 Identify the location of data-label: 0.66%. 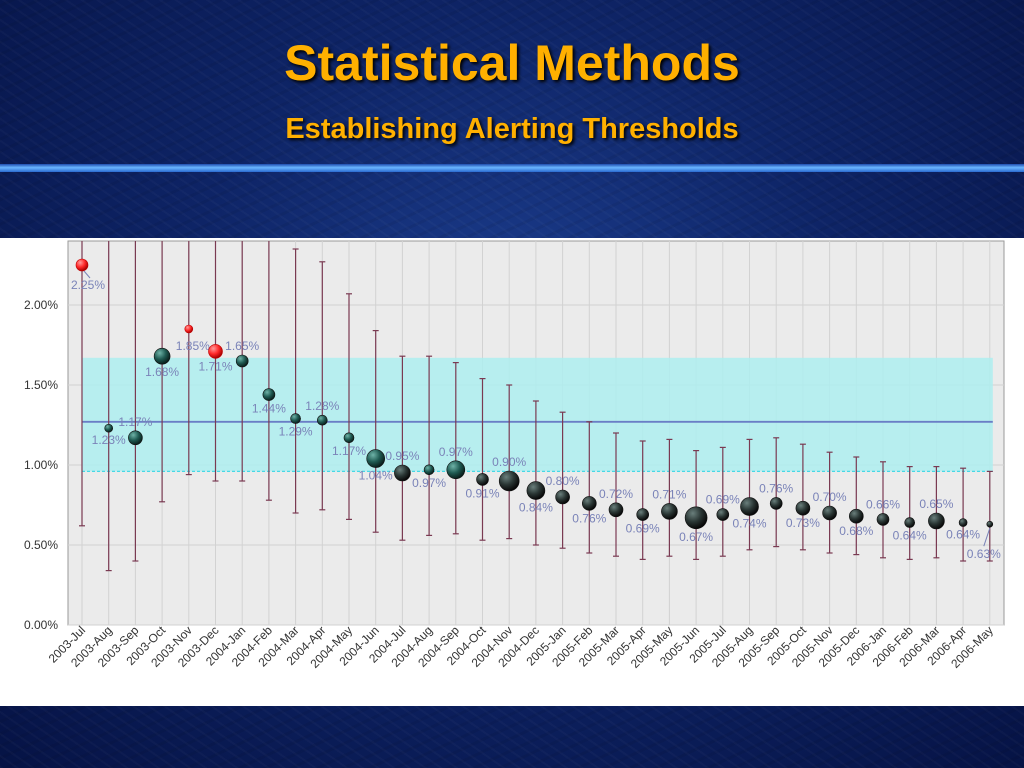
(883, 504).